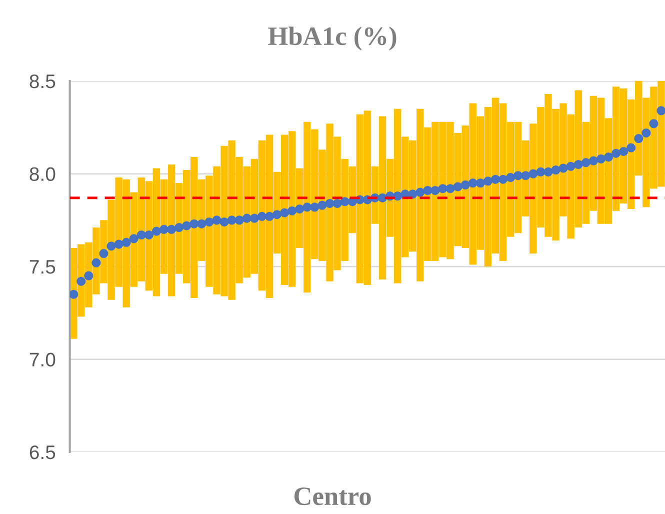  What do you see at coordinates (43, 81) in the screenshot?
I see `y-tick-label: 8.5` at bounding box center [43, 81].